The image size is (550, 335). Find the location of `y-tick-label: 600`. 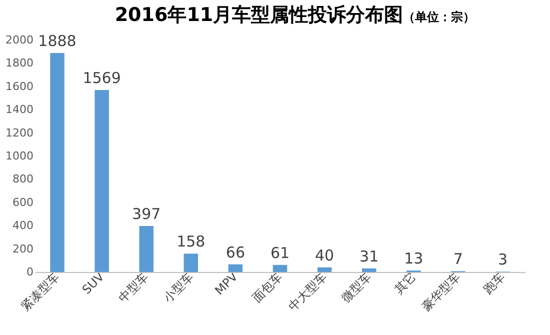

y-tick-label: 600 is located at coordinates (23, 202).